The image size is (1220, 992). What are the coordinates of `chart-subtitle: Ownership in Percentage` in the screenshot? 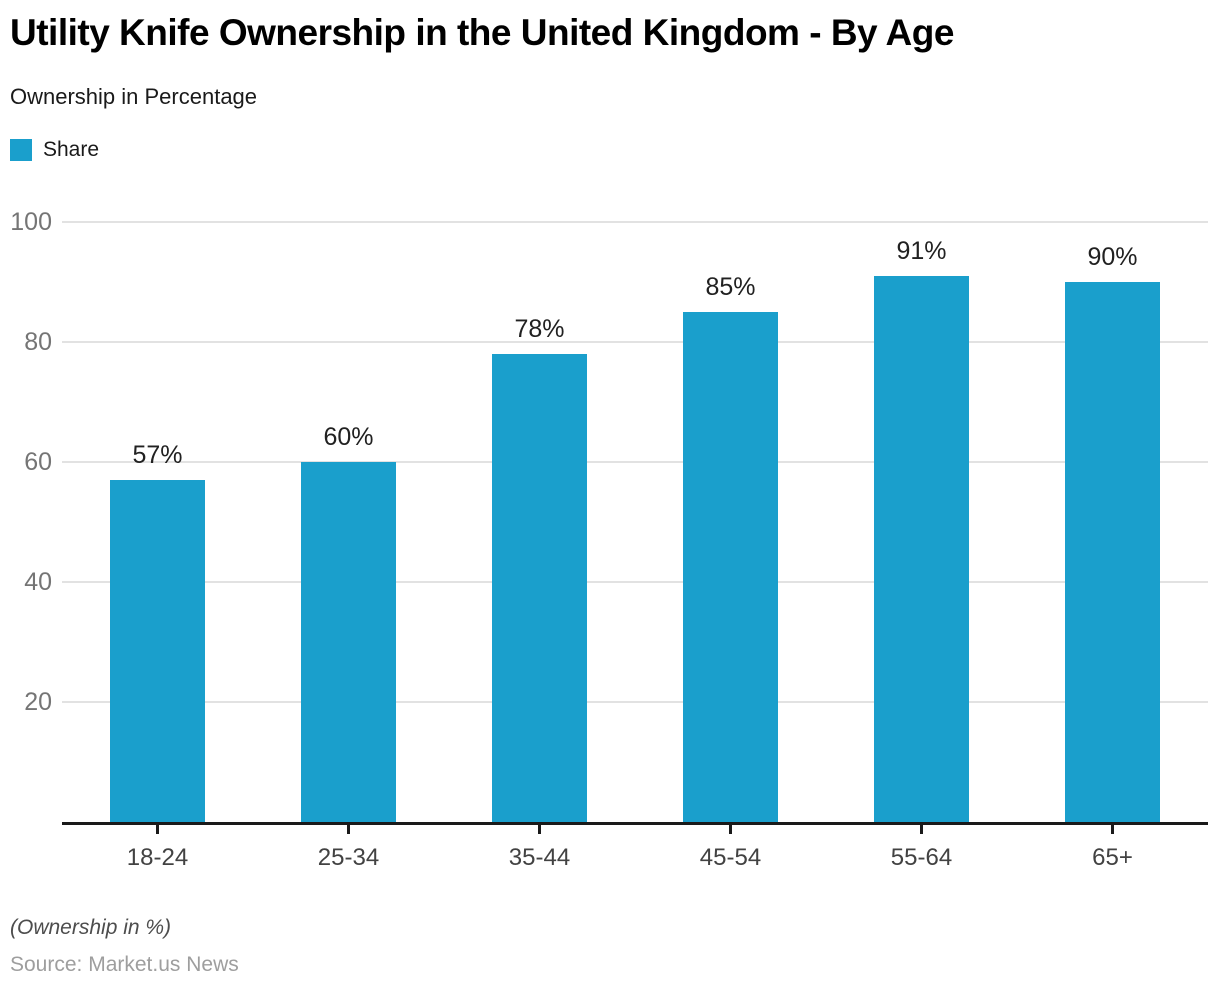 It's located at (134, 96).